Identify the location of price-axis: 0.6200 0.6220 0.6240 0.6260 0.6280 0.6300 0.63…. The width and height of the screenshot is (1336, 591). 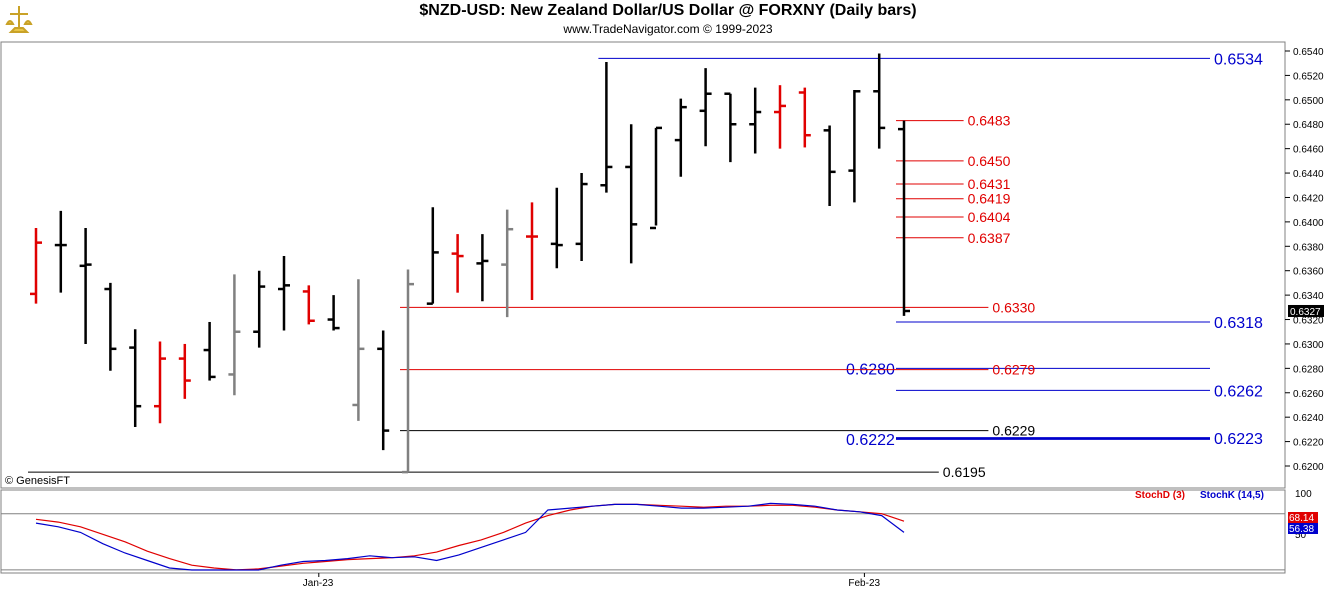
(1304, 265).